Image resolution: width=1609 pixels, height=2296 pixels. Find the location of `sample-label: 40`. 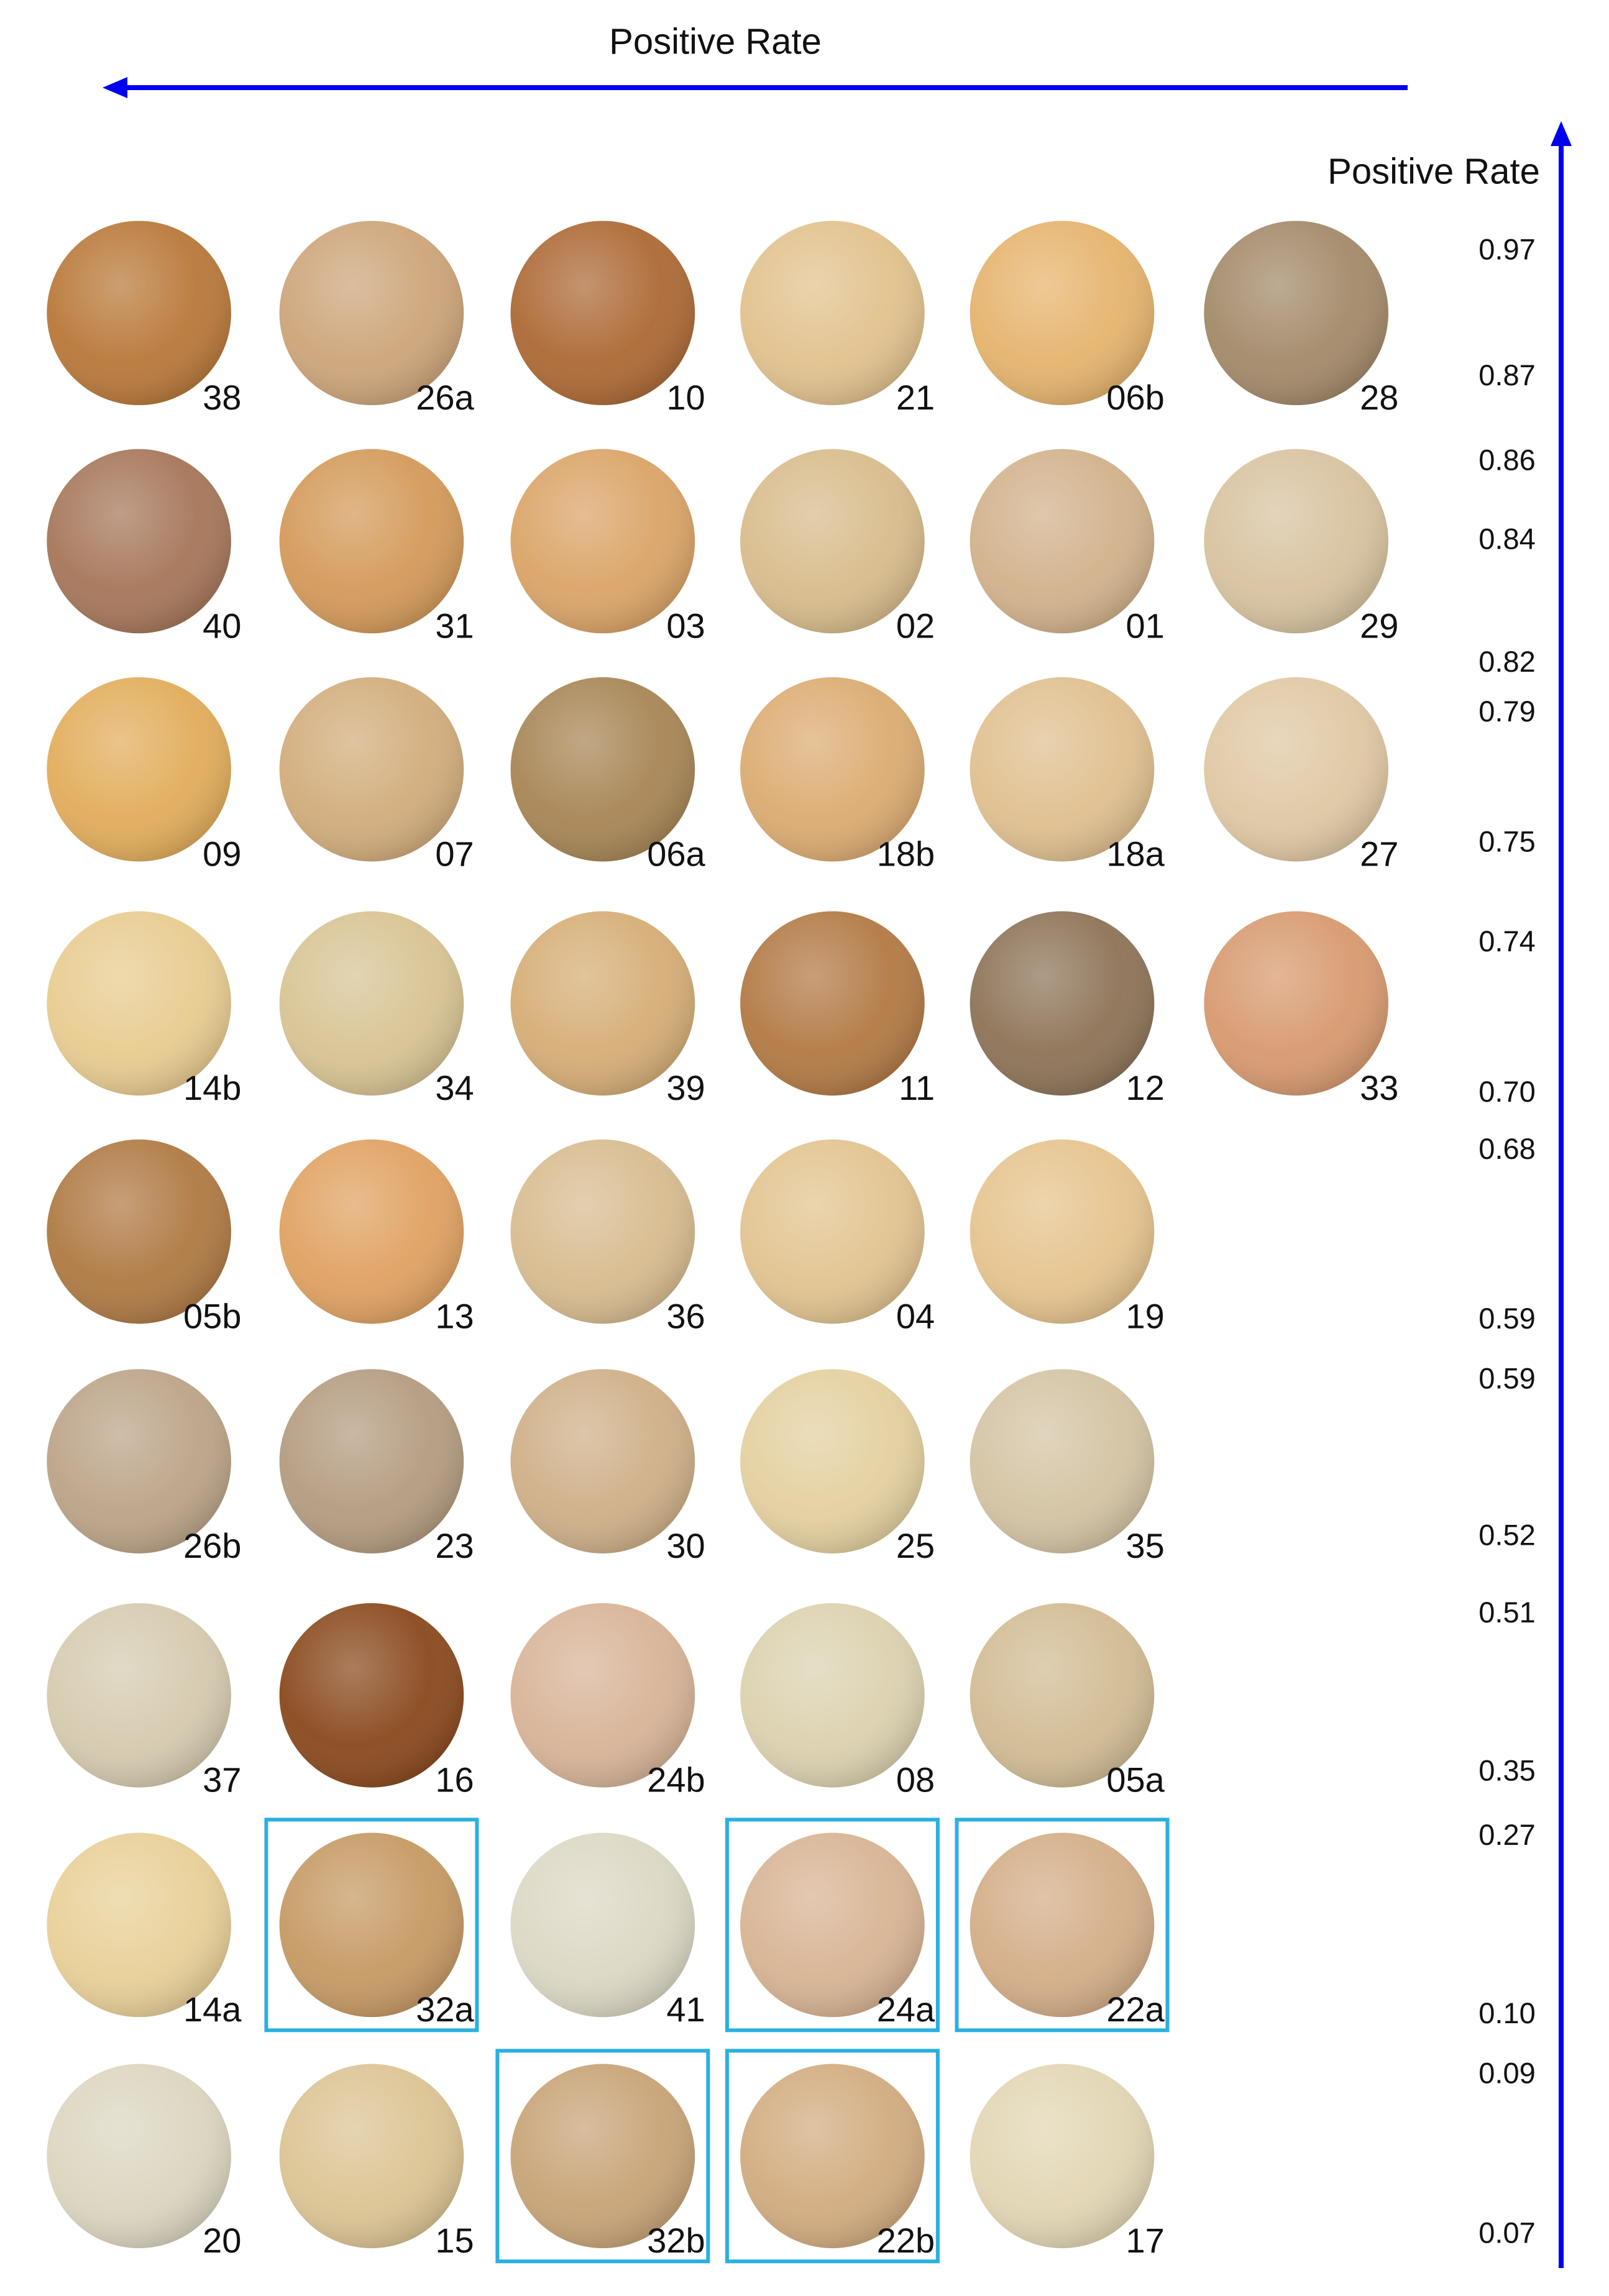

sample-label: 40 is located at coordinates (222, 625).